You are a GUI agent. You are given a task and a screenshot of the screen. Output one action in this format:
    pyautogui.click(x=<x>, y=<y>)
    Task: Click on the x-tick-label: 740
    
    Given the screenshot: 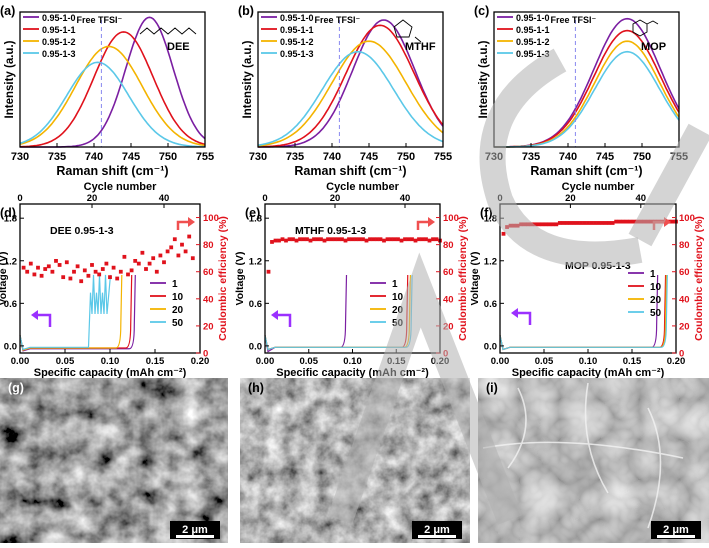 What is the action you would take?
    pyautogui.click(x=332, y=157)
    